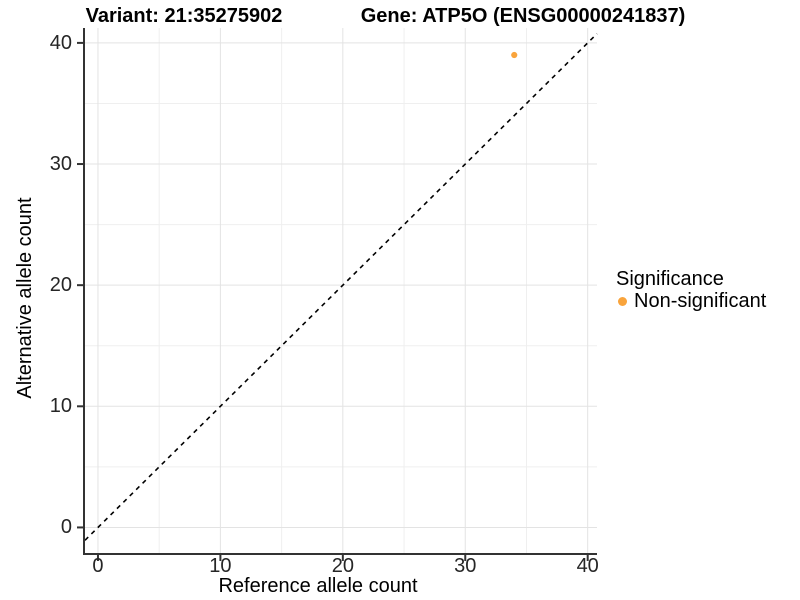 This screenshot has width=800, height=600. What do you see at coordinates (60, 42) in the screenshot?
I see `y-tick-label: 40` at bounding box center [60, 42].